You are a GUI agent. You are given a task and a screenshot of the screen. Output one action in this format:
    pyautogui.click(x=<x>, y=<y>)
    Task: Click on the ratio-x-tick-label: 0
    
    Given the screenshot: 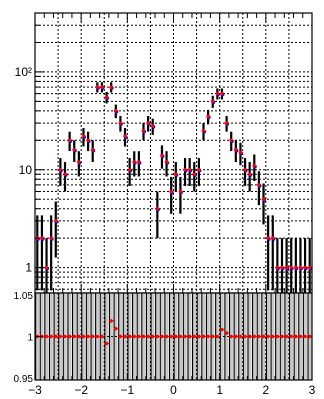 What is the action you would take?
    pyautogui.click(x=173, y=390)
    